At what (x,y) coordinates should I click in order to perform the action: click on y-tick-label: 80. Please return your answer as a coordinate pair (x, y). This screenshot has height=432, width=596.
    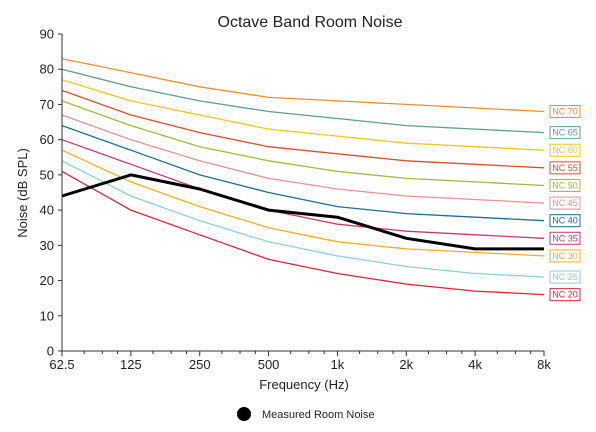
    Looking at the image, I should click on (47, 69).